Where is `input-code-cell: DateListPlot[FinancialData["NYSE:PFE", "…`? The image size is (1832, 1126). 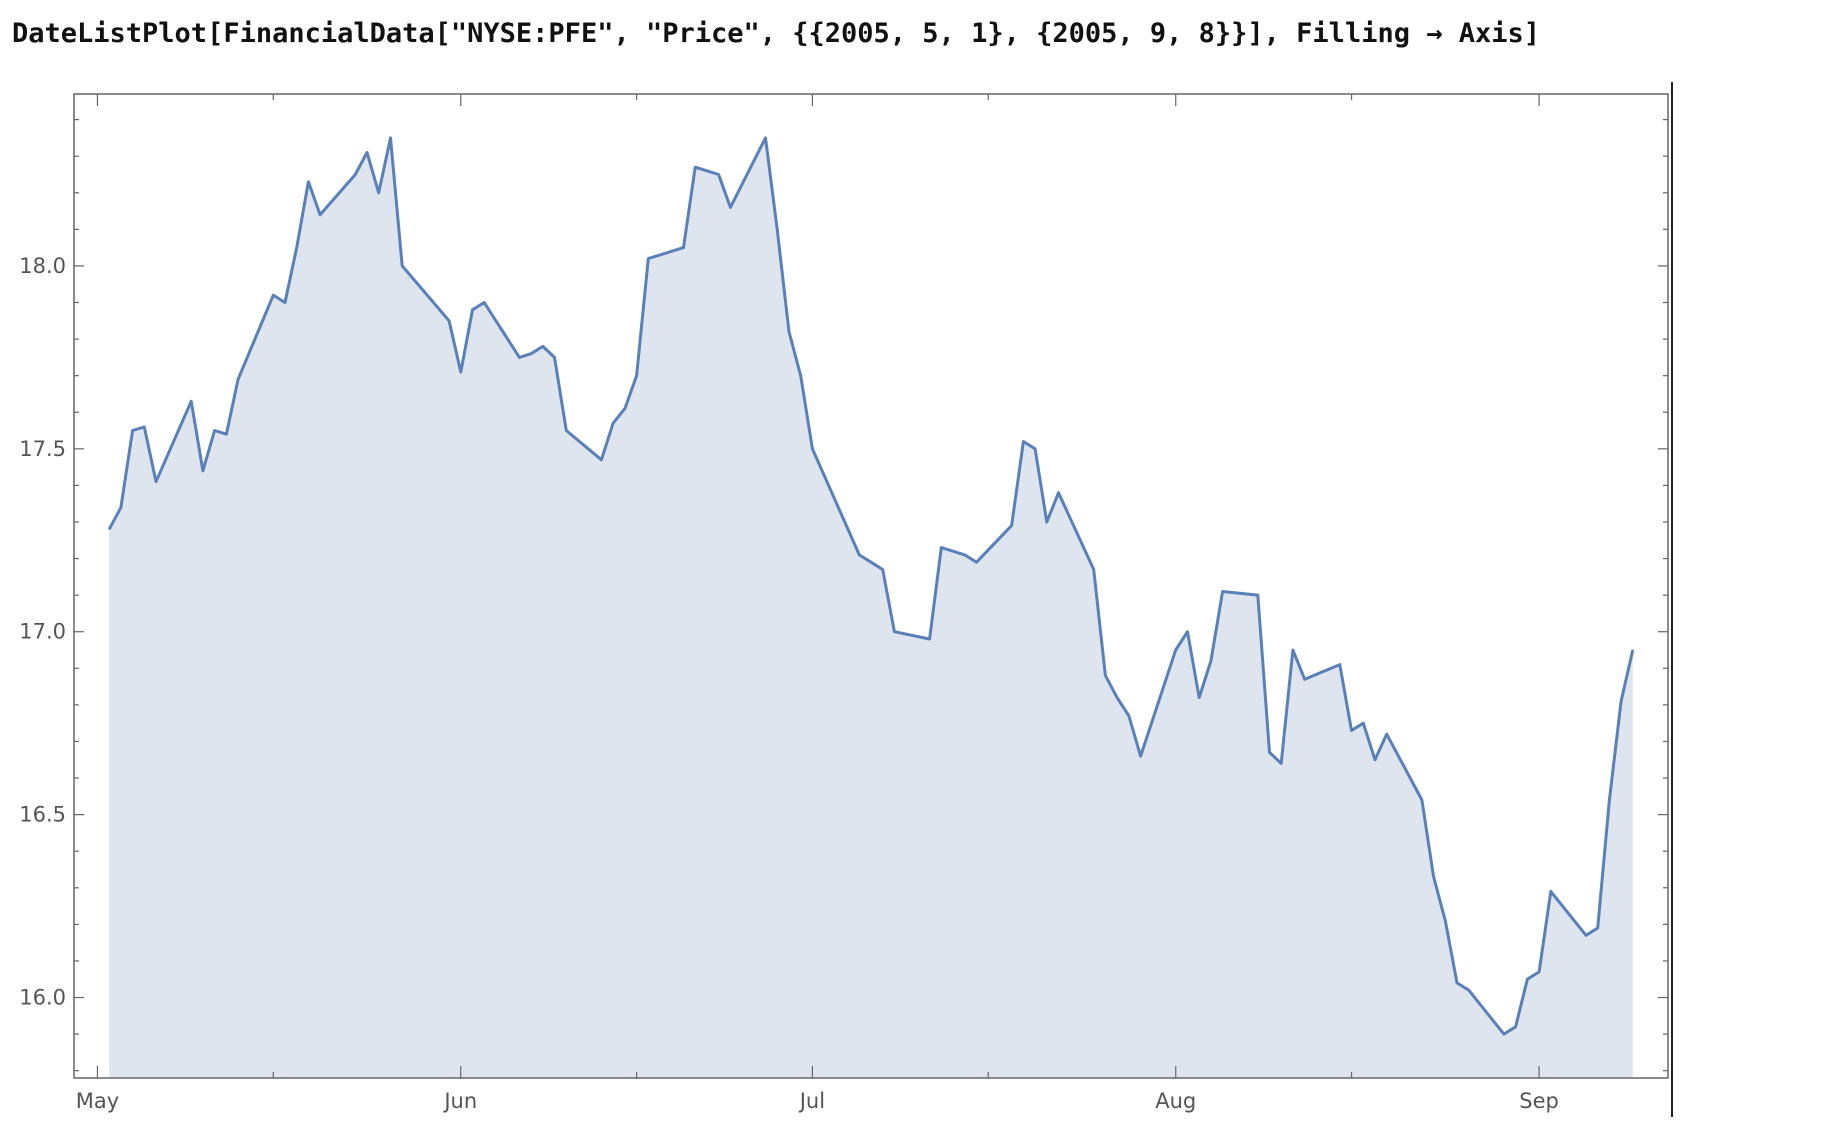
input-code-cell: DateListPlot[FinancialData["NYSE:PFE", "… is located at coordinates (776, 33).